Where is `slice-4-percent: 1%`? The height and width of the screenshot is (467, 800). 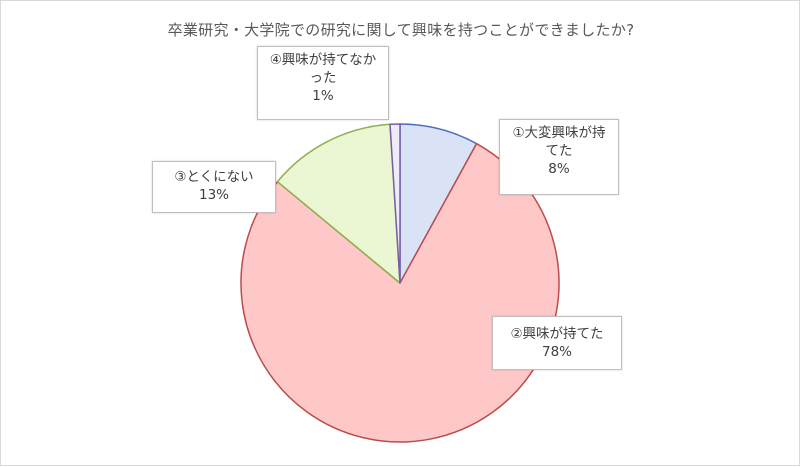
slice-4-percent: 1% is located at coordinates (323, 96).